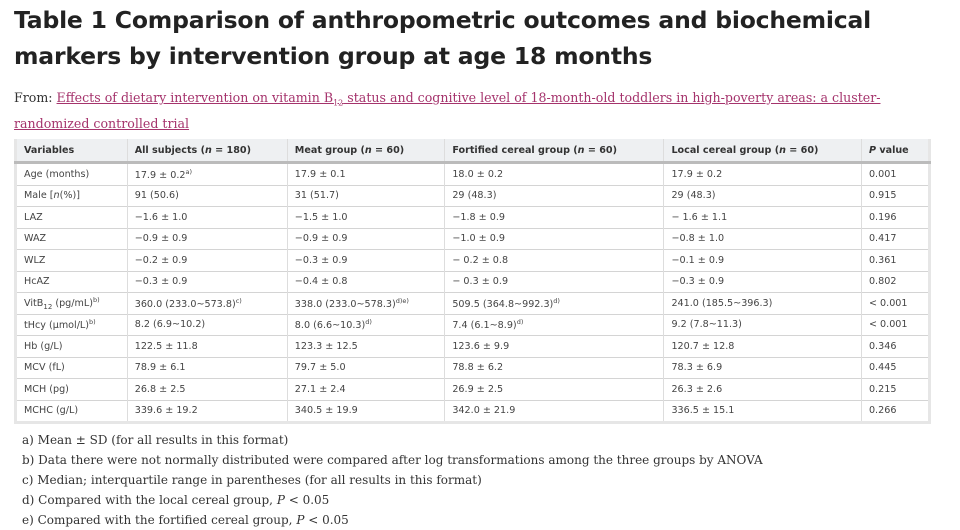 The width and height of the screenshot is (960, 530). What do you see at coordinates (71, 260) in the screenshot?
I see `row-label: WLZ` at bounding box center [71, 260].